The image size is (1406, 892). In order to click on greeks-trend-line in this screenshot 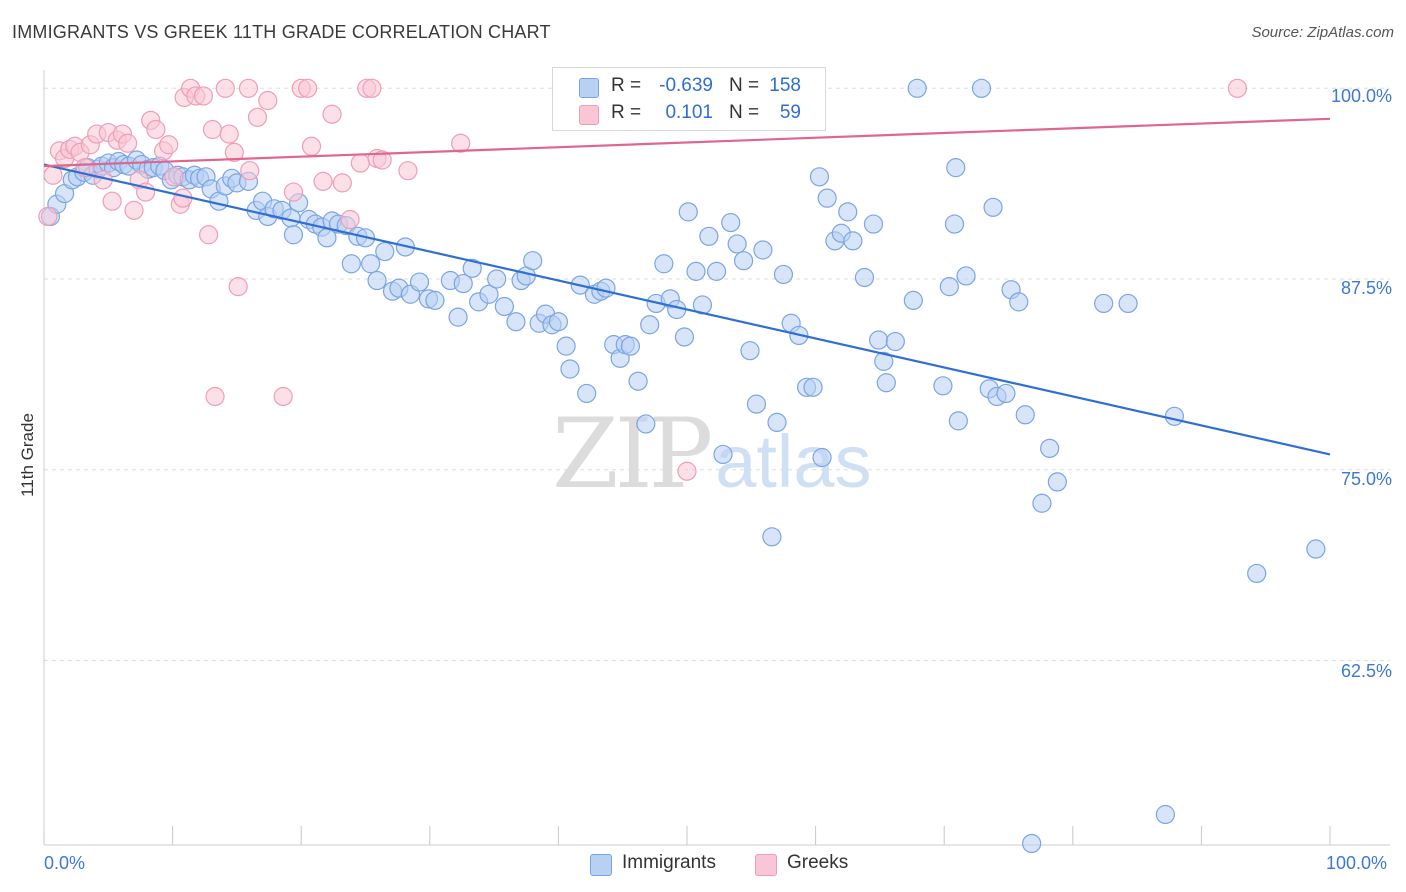, I will do `click(687, 142)`.